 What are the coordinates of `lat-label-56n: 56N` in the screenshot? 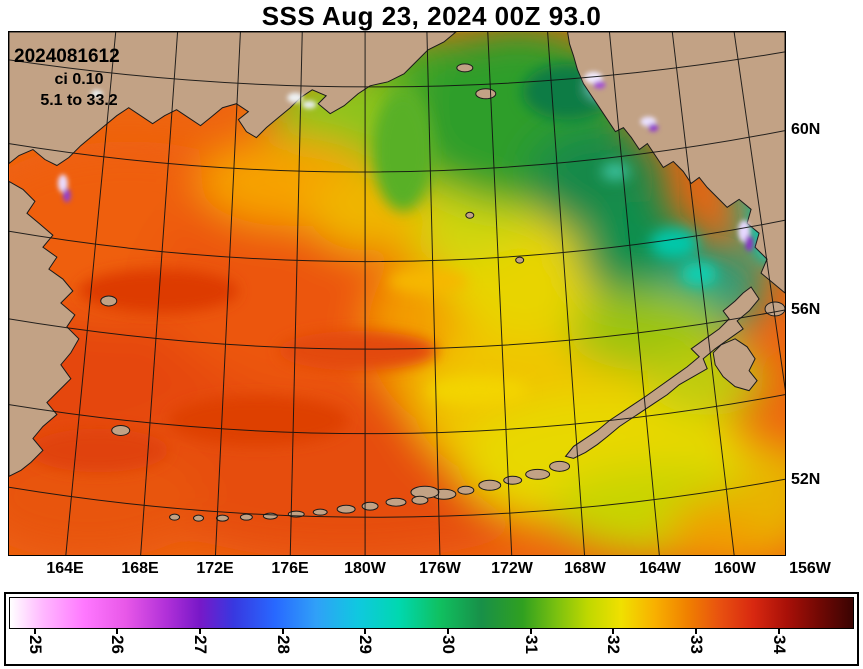 It's located at (806, 309).